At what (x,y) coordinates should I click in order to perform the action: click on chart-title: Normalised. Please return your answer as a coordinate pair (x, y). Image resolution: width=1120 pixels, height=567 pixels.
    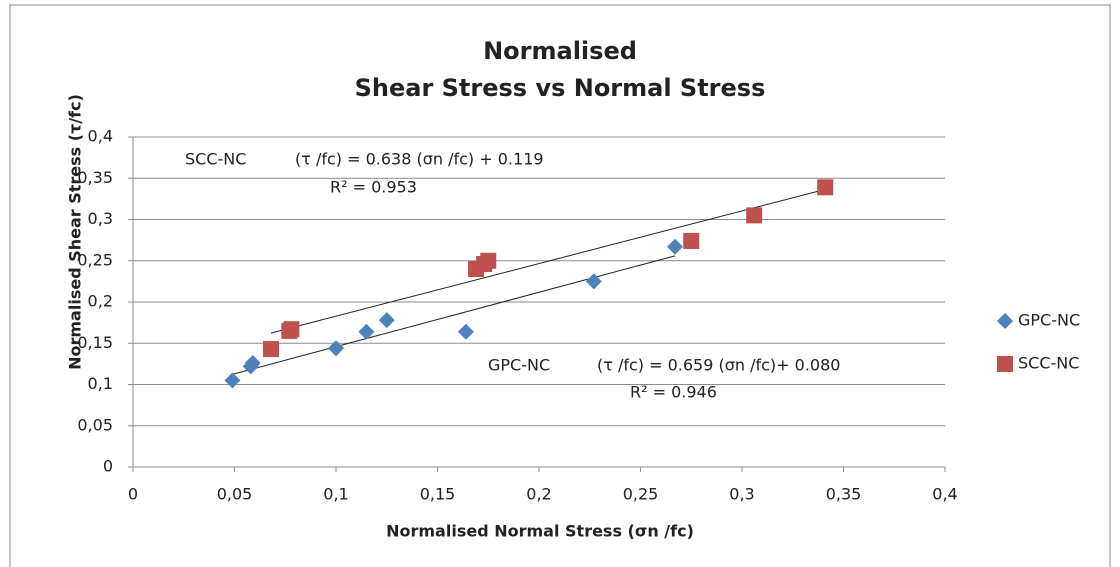
    Looking at the image, I should click on (560, 51).